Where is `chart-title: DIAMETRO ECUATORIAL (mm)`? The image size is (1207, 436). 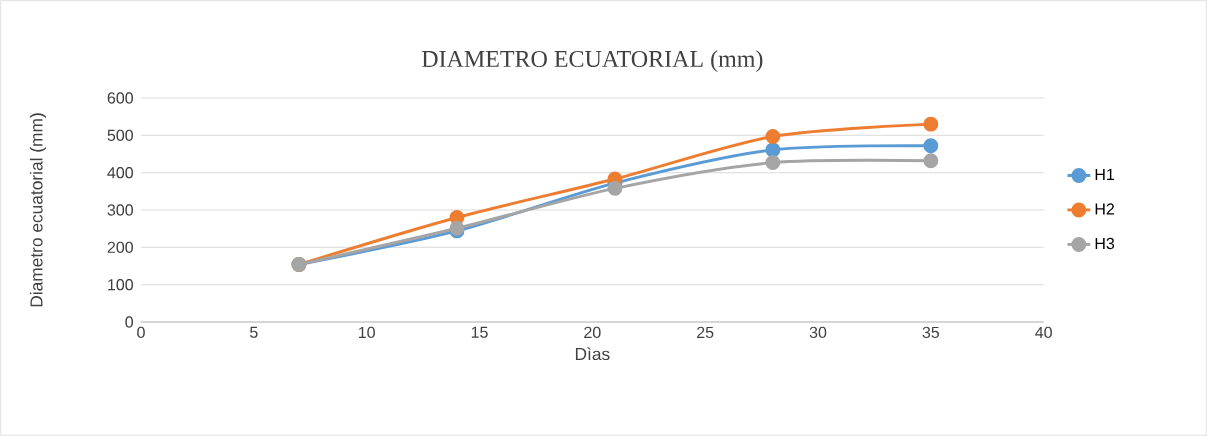
chart-title: DIAMETRO ECUATORIAL (mm) is located at coordinates (592, 61).